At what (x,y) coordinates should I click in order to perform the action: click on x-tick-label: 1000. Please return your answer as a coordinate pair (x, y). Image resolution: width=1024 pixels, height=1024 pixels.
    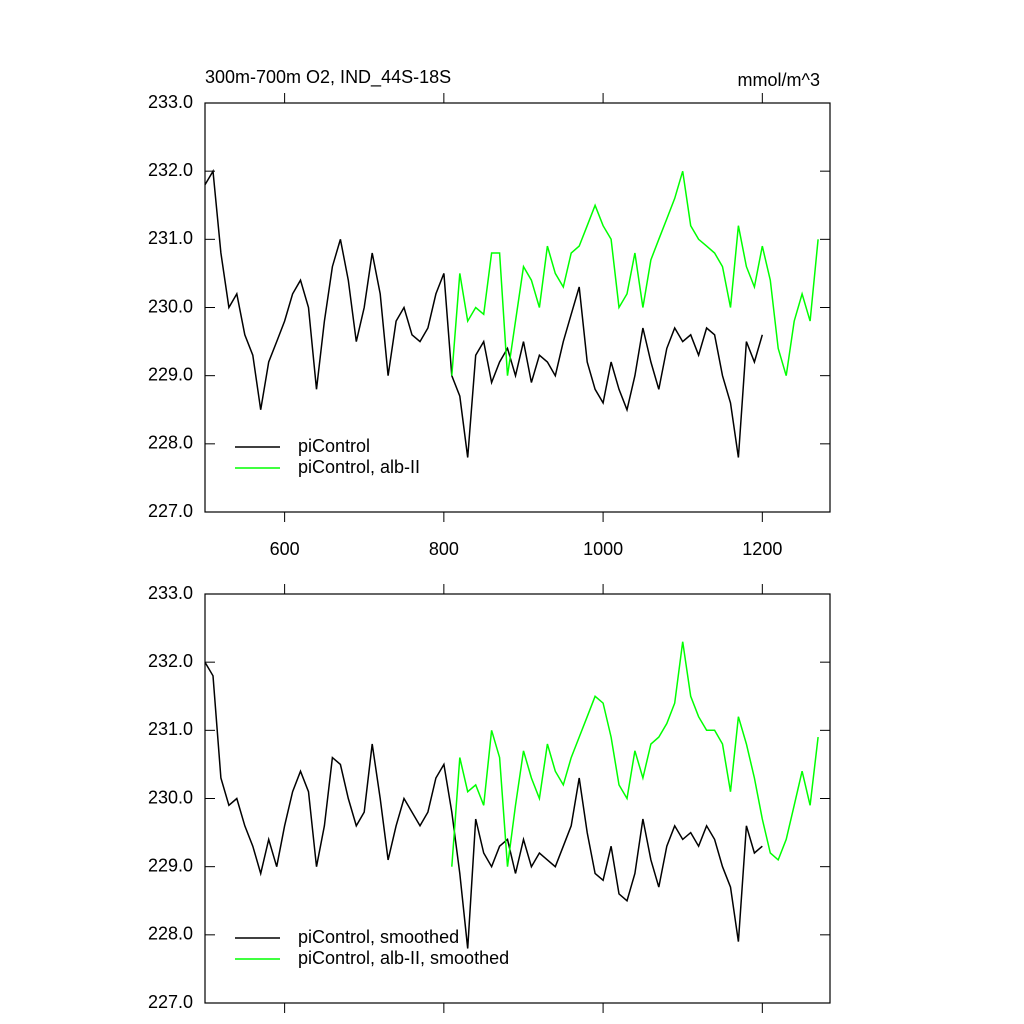
    Looking at the image, I should click on (603, 549).